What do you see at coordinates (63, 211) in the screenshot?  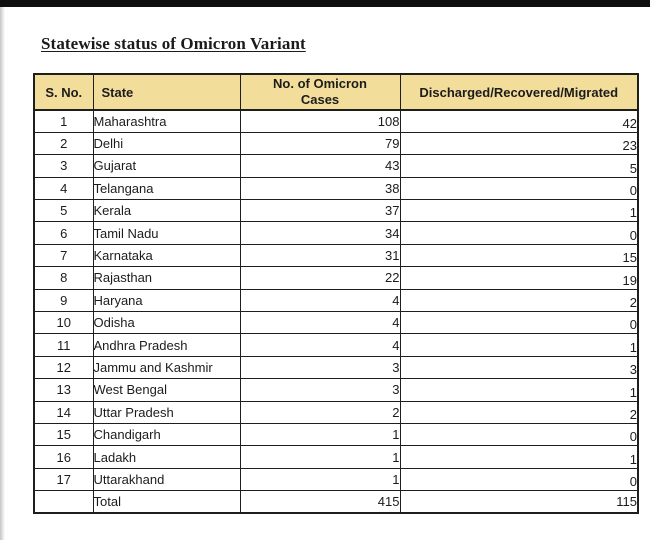 I see `cell-sno: 5` at bounding box center [63, 211].